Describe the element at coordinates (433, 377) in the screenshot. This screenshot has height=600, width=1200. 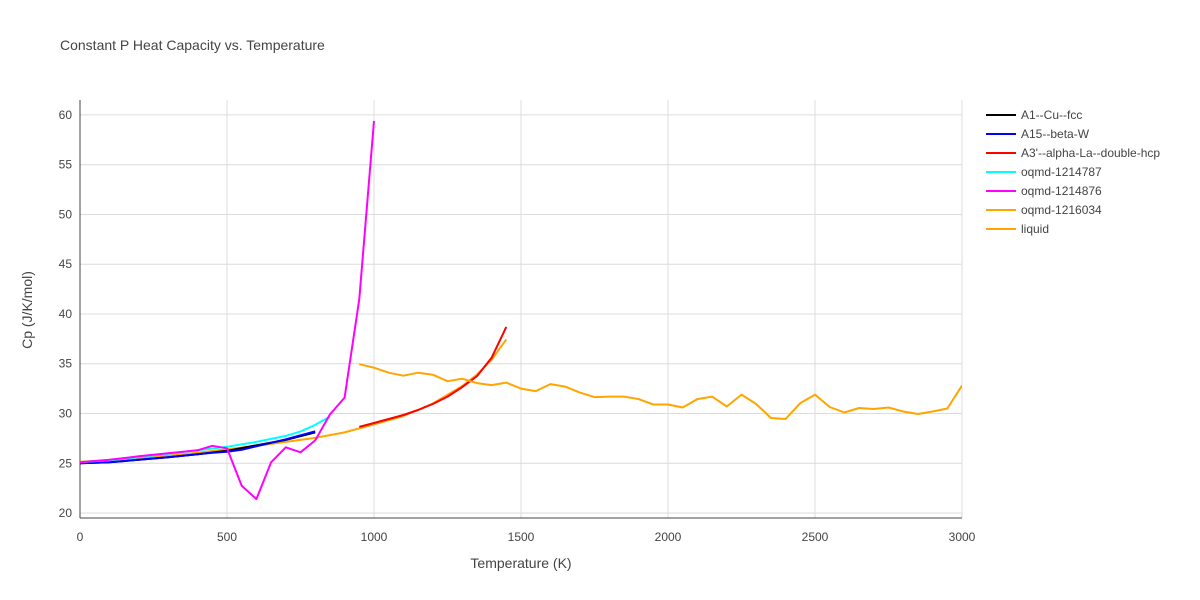
I see `series-line-A3'--alpha-La--double-hcp` at that location.